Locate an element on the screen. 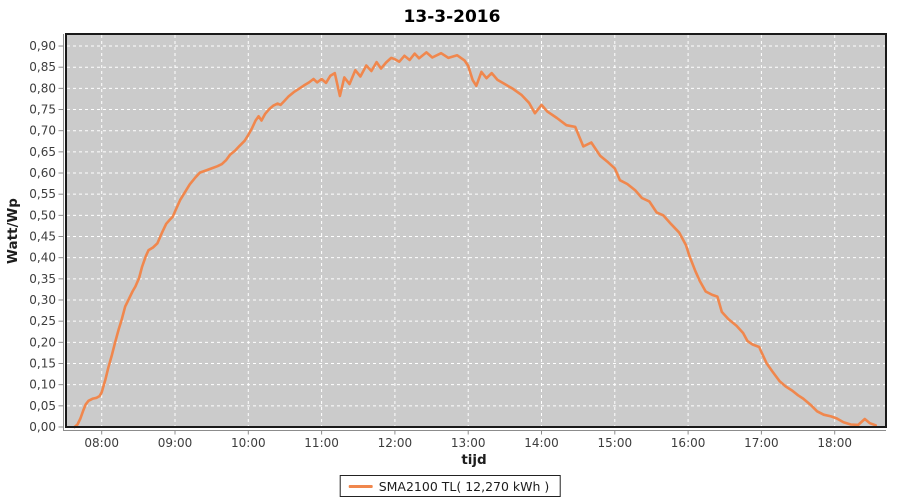  legend-series-label: SMA2100 TL( 12,270 kWh ) is located at coordinates (464, 486).